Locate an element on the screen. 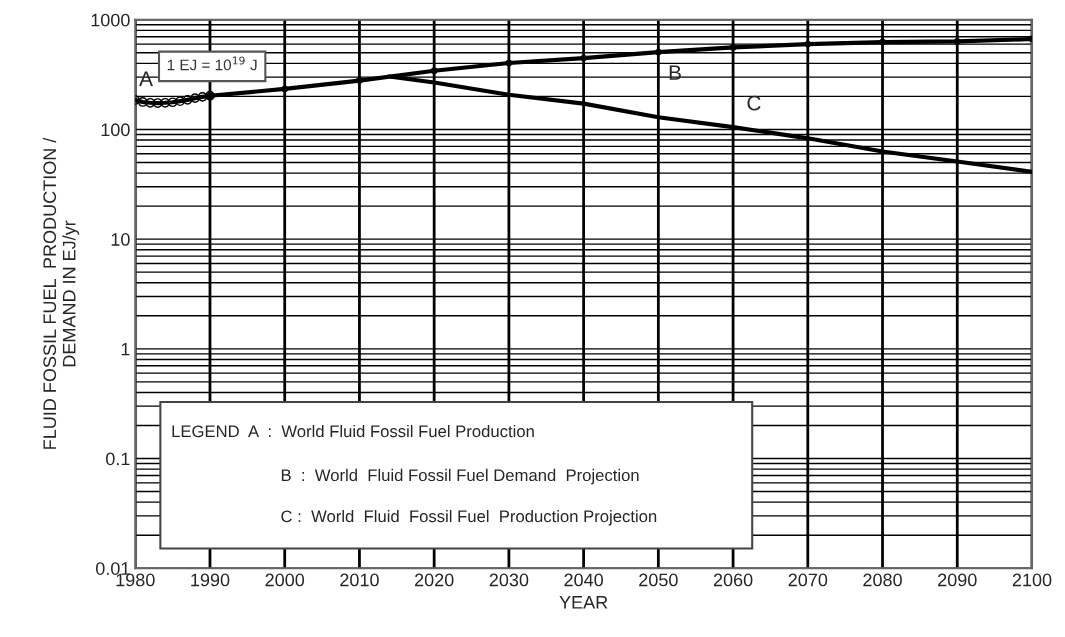 This screenshot has width=1065, height=637. series-label: C is located at coordinates (754, 103).